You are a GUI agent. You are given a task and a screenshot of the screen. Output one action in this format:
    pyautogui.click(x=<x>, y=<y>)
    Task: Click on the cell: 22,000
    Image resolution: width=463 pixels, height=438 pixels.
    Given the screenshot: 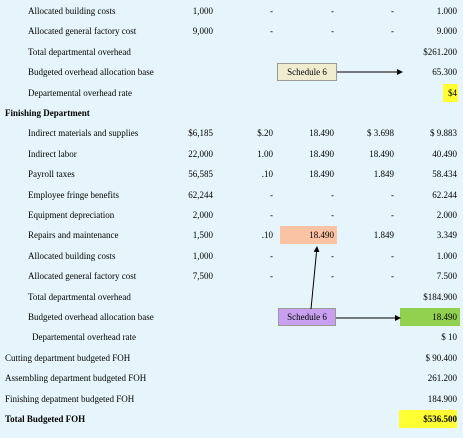 What is the action you would take?
    pyautogui.click(x=200, y=153)
    